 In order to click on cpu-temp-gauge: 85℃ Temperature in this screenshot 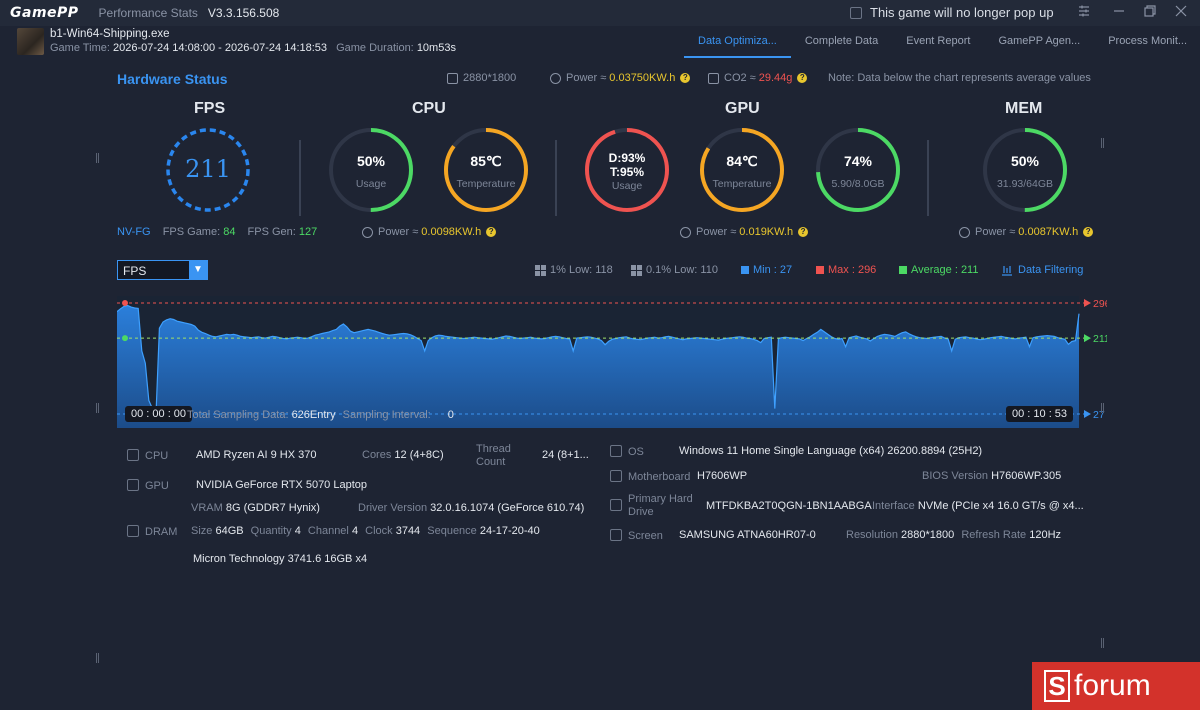, I will do `click(486, 170)`.